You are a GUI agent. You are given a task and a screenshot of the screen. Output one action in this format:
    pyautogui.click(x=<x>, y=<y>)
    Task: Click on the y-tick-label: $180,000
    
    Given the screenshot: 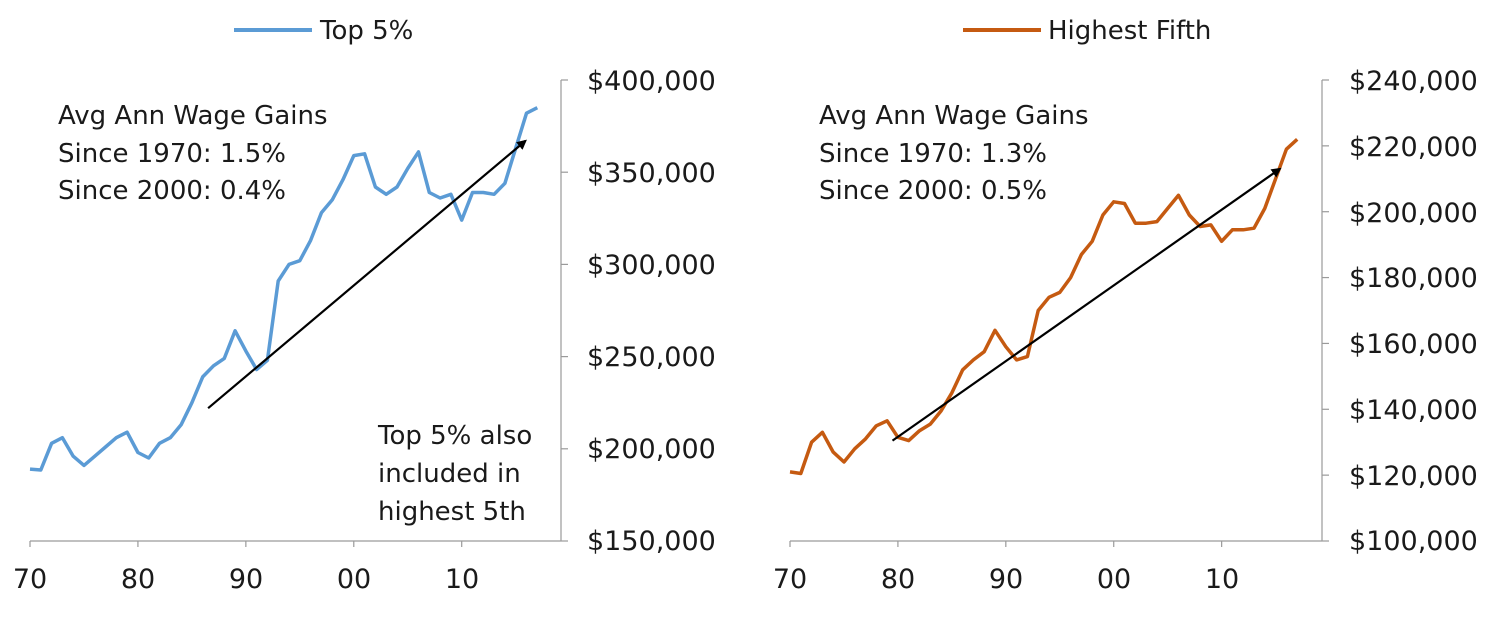 What is the action you would take?
    pyautogui.click(x=1413, y=278)
    